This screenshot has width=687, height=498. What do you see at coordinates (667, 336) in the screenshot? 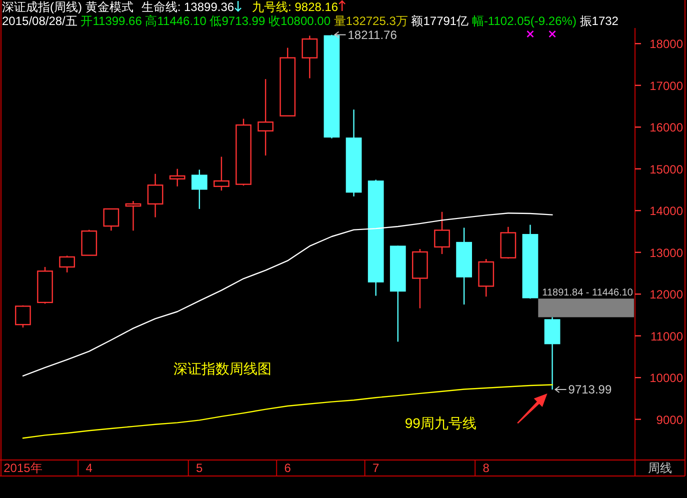
I see `y-tick-label: 11000` at bounding box center [667, 336].